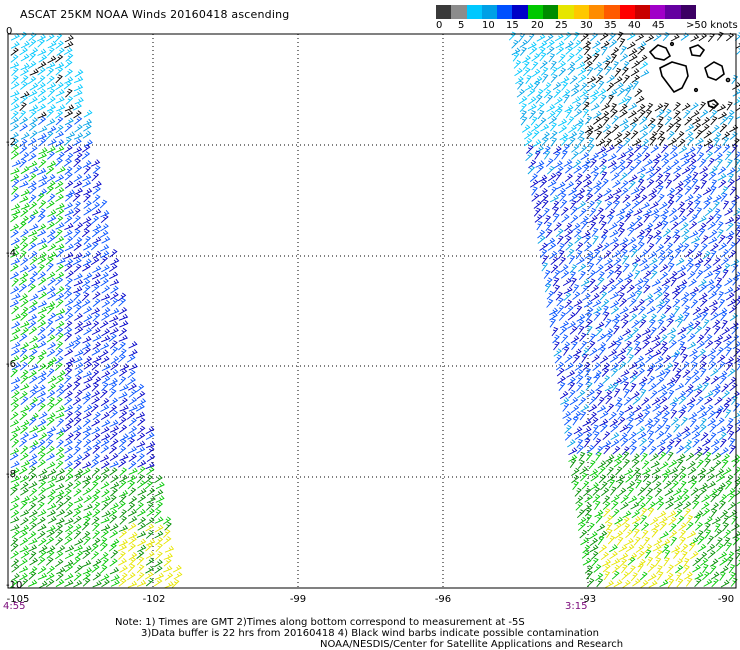 The width and height of the screenshot is (740, 650). Describe the element at coordinates (713, 104) in the screenshot. I see `island-outline` at that location.